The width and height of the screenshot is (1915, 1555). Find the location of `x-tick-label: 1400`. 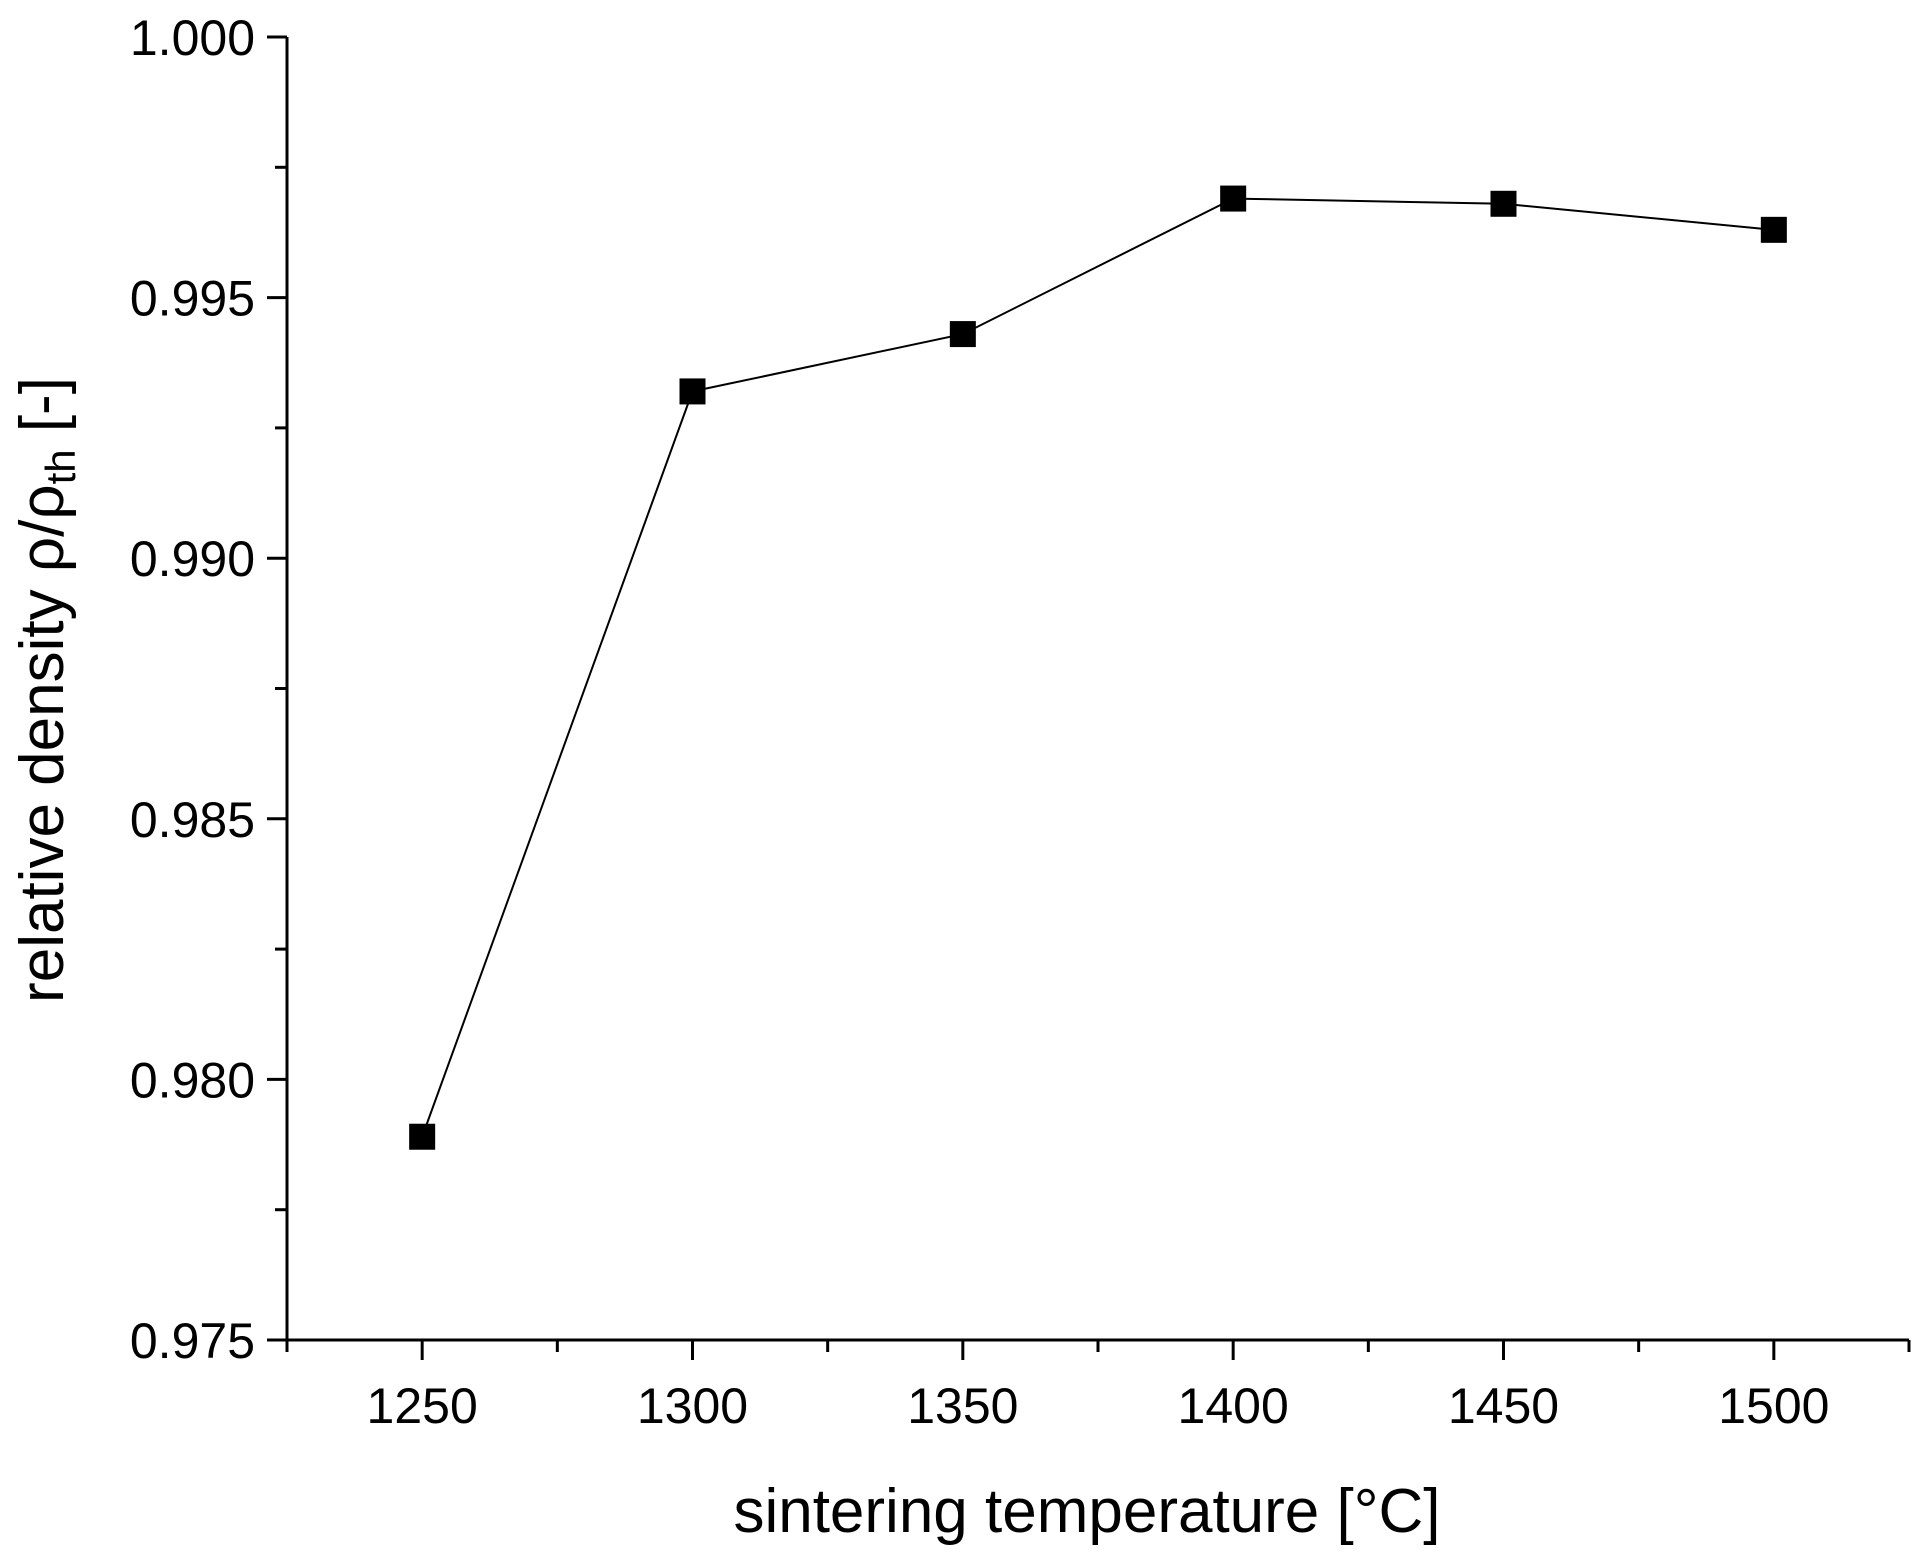

x-tick-label: 1400 is located at coordinates (1233, 1406).